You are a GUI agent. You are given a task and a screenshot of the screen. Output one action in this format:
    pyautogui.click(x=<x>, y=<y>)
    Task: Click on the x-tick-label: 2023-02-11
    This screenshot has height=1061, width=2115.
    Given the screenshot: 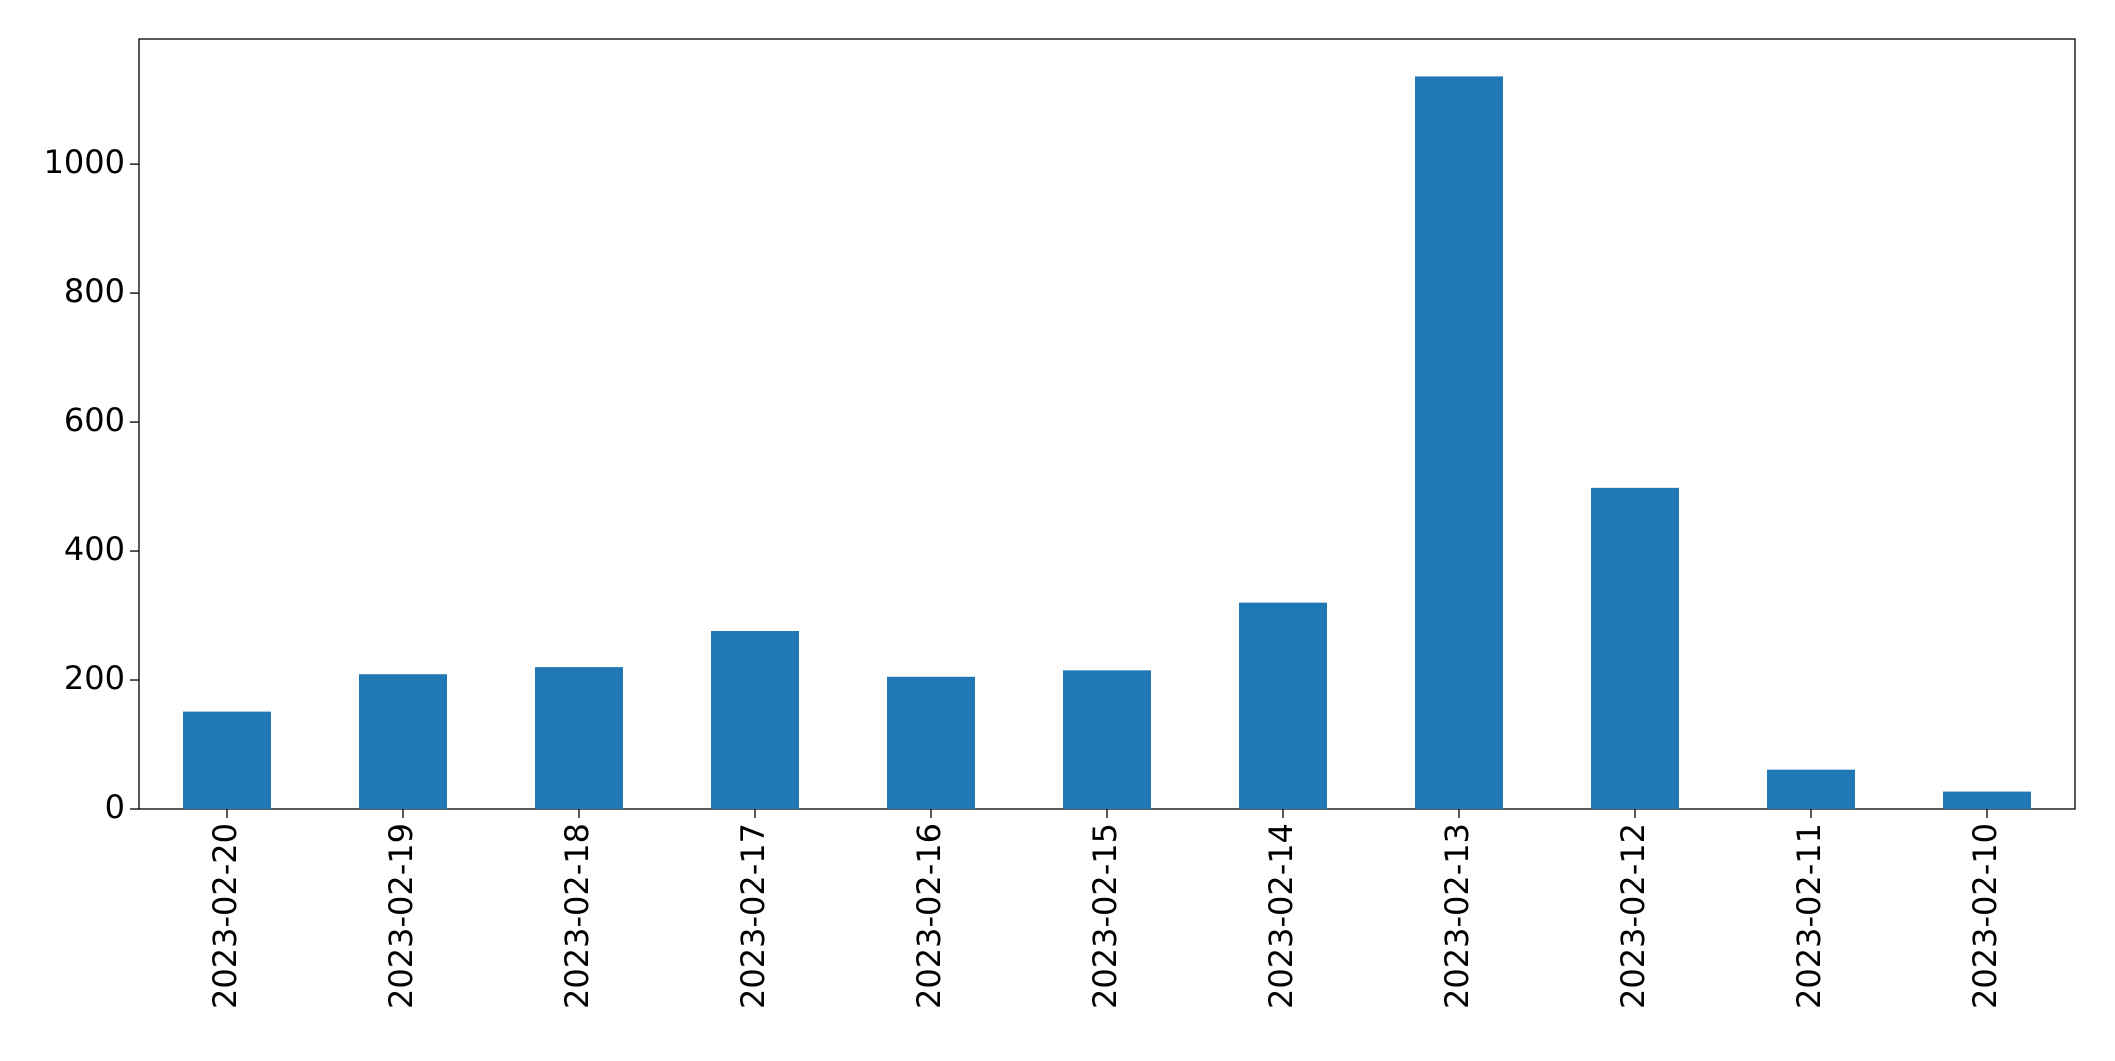 What is the action you would take?
    pyautogui.click(x=1809, y=916)
    